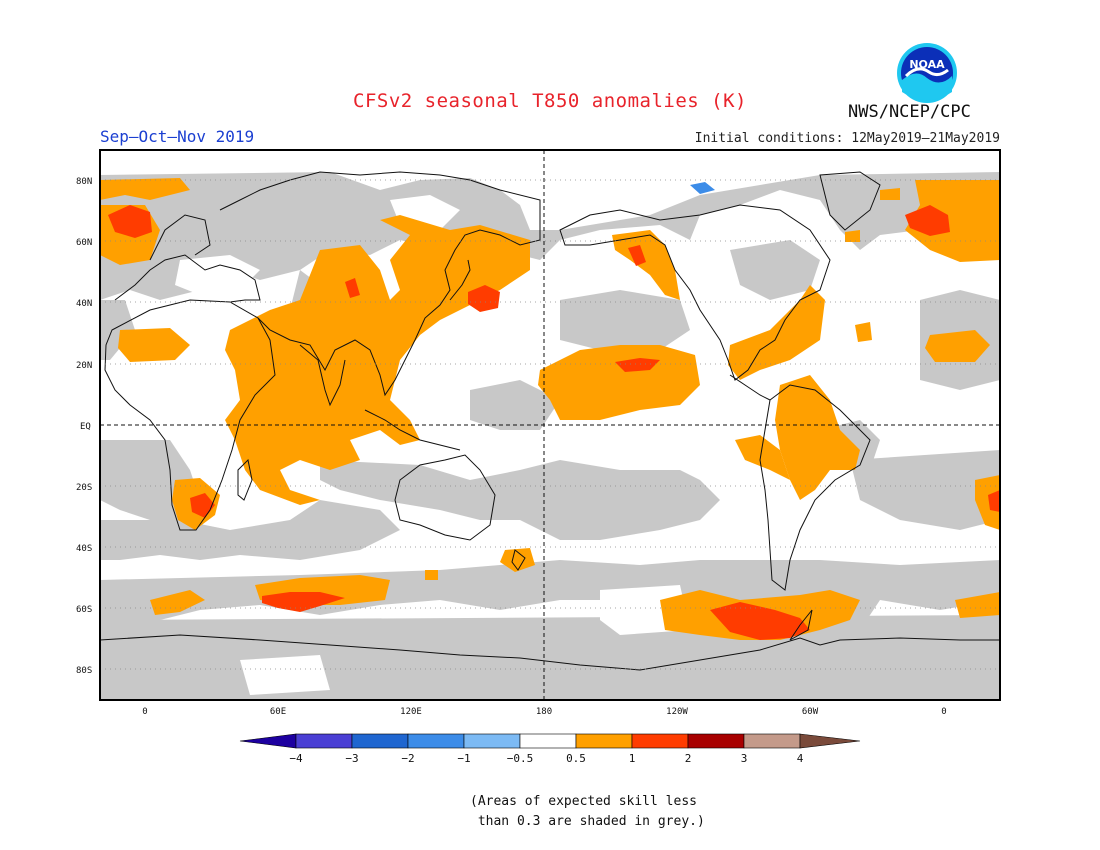 Image resolution: width=1100 pixels, height=850 pixels. Describe the element at coordinates (84, 610) in the screenshot. I see `lat-label: 60S` at that location.